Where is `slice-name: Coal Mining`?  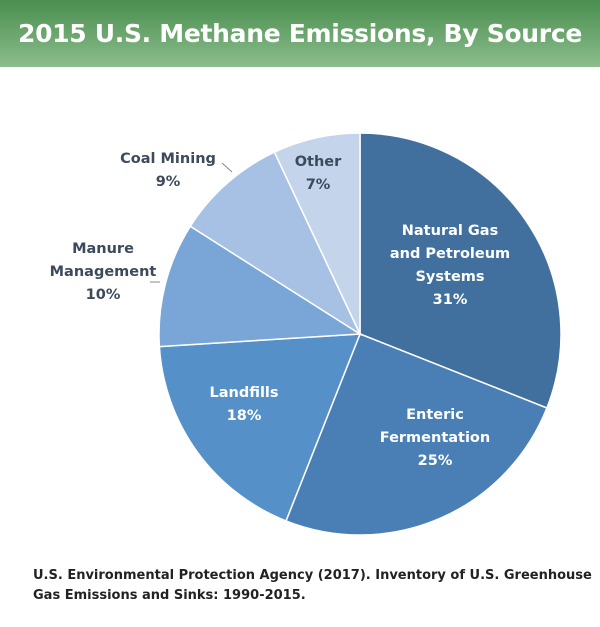 slice-name: Coal Mining is located at coordinates (168, 159).